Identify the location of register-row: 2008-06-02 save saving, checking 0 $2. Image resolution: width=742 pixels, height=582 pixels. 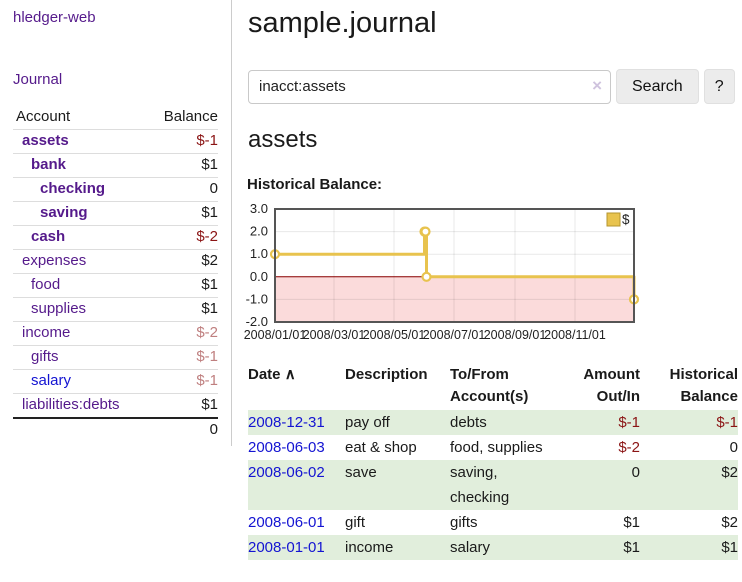
(493, 485).